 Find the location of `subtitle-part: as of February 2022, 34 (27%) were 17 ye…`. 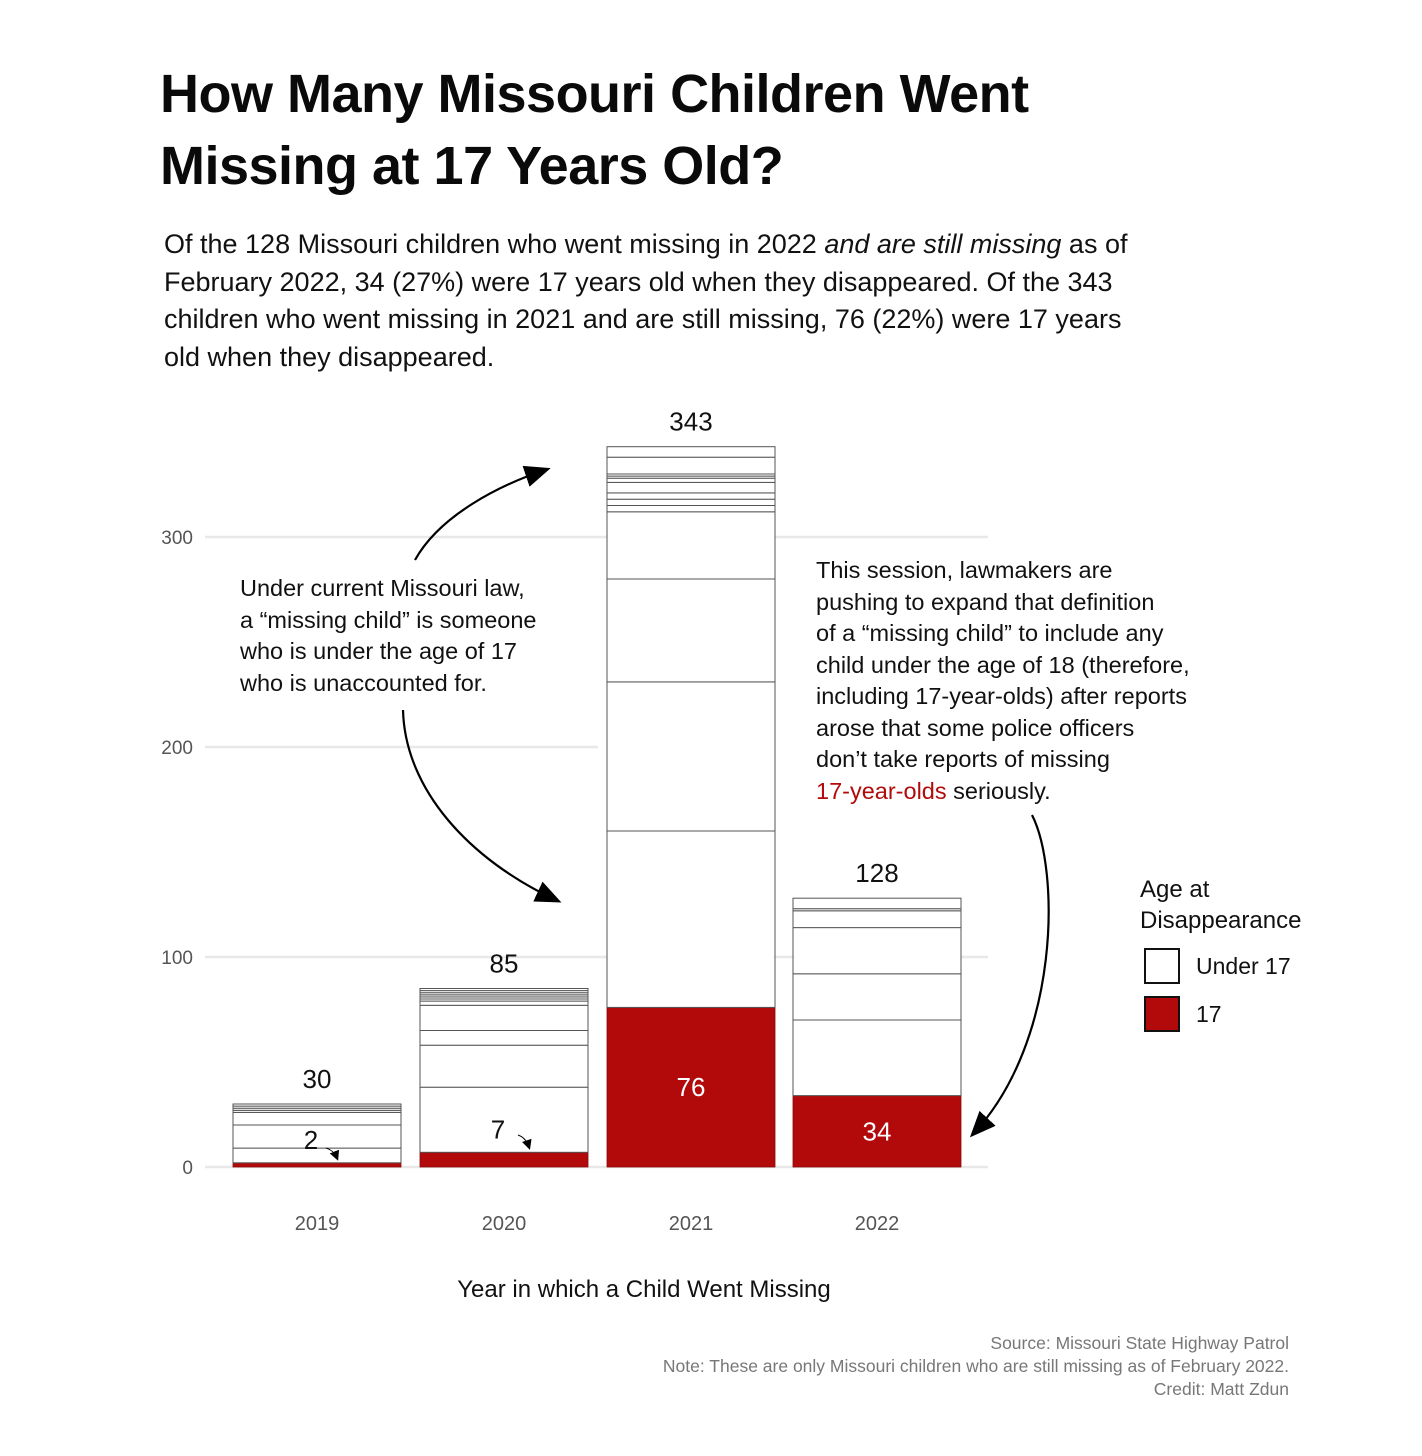

subtitle-part: as of February 2022, 34 (27%) were 17 ye… is located at coordinates (646, 300).